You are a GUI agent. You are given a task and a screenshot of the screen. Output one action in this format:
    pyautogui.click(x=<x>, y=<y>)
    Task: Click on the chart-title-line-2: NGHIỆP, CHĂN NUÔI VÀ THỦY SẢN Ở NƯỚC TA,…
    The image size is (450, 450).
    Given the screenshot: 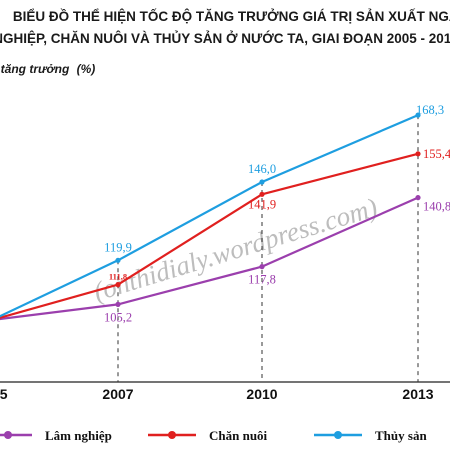 What is the action you would take?
    pyautogui.click(x=225, y=38)
    